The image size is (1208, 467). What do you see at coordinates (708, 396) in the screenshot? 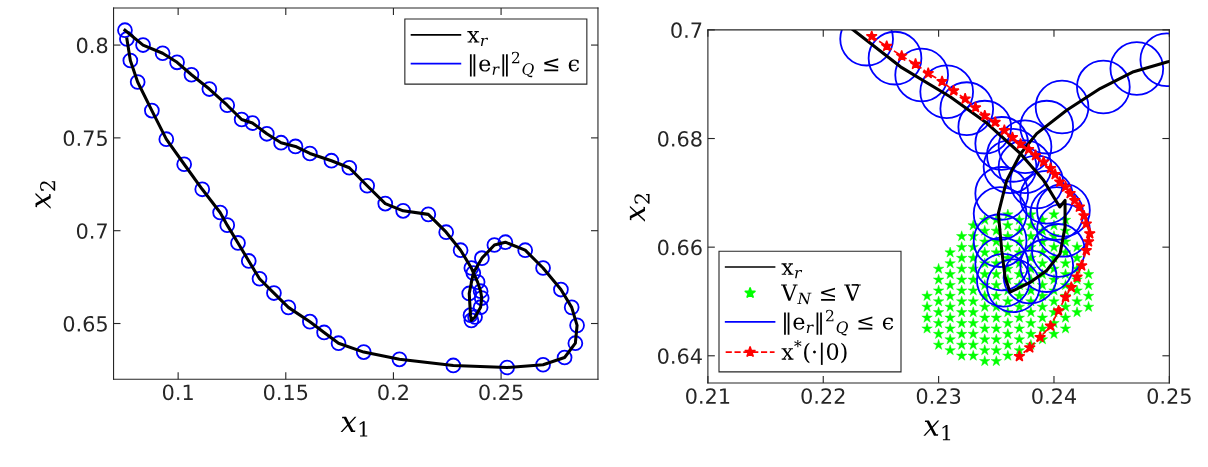
I see `x-tick-label: 0.21` at bounding box center [708, 396].